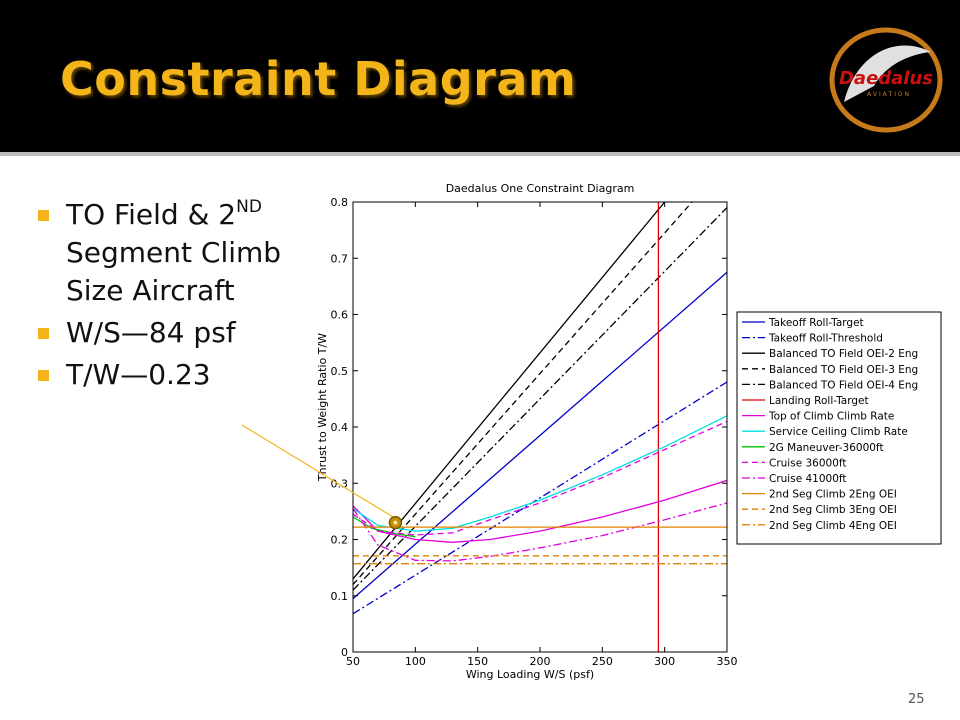 The width and height of the screenshot is (960, 720). Describe the element at coordinates (151, 214) in the screenshot. I see `bullet-text: TO Field & 2` at that location.